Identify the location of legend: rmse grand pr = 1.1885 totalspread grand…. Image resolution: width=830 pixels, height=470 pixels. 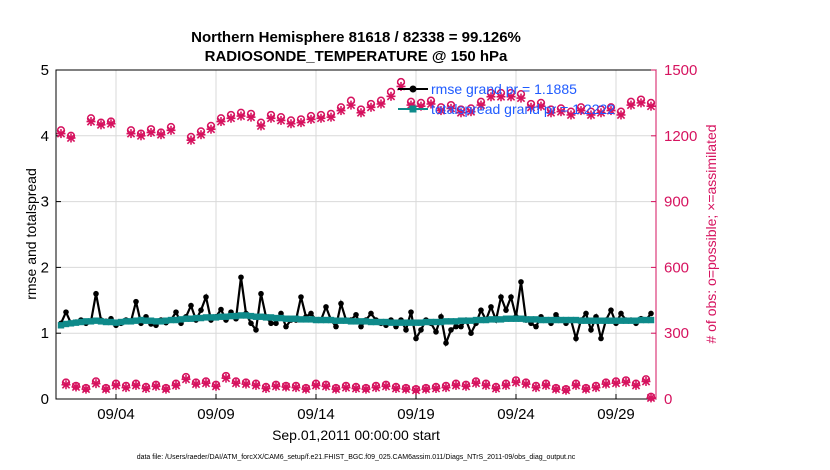
(506, 99).